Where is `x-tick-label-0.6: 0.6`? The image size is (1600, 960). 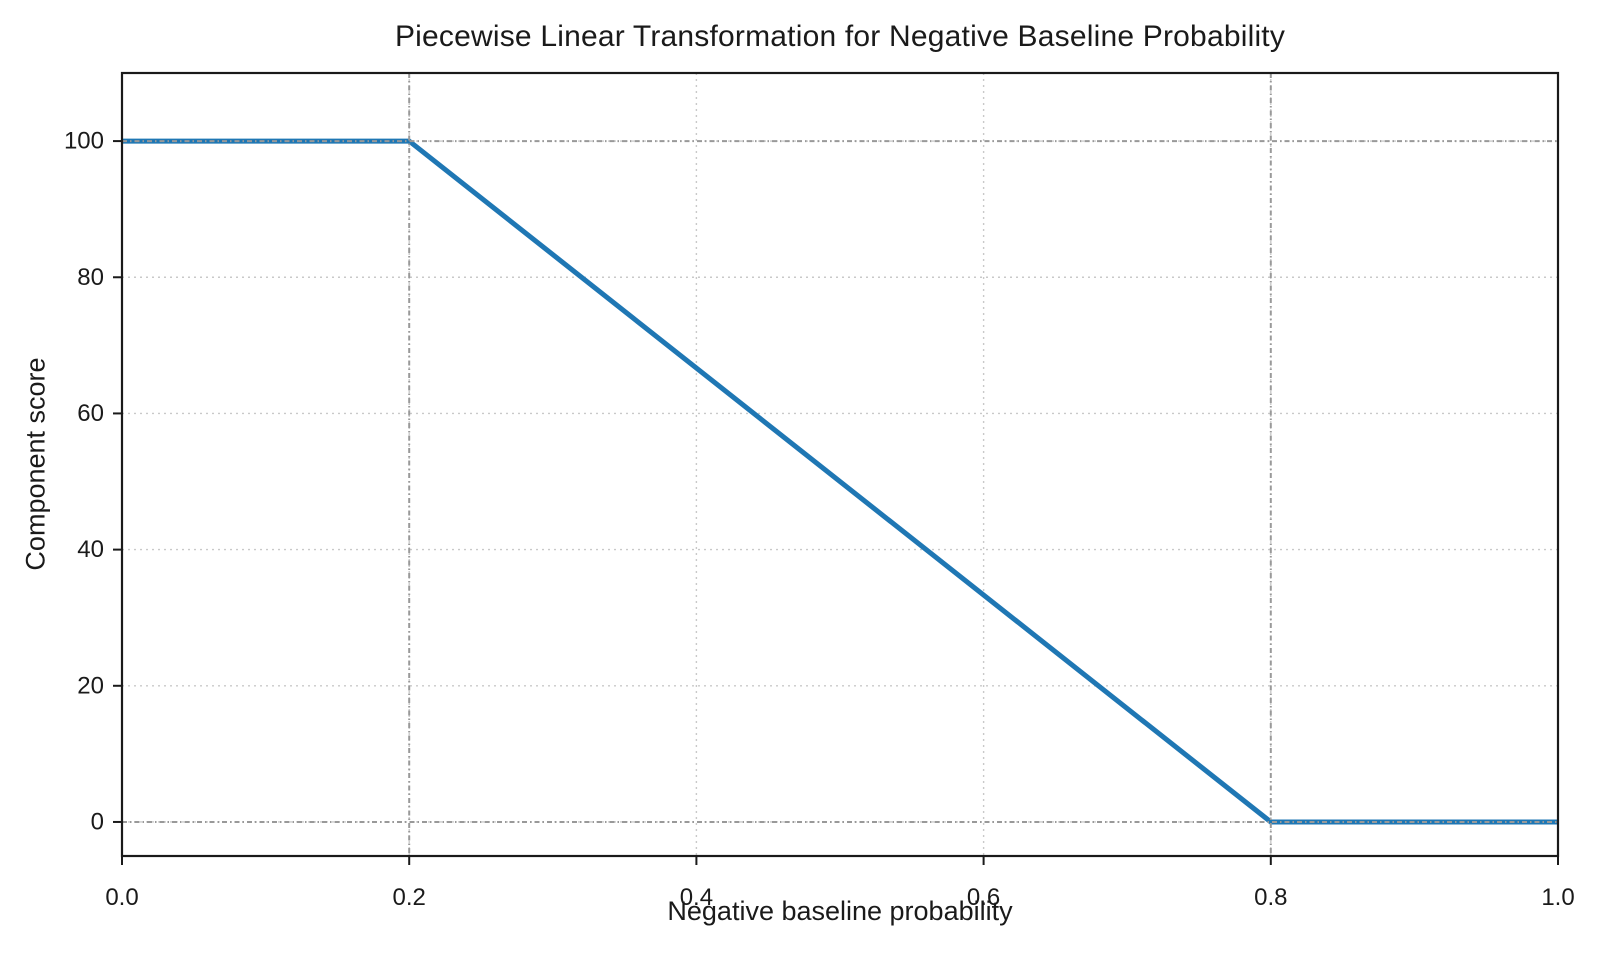
x-tick-label-0.6: 0.6 is located at coordinates (983, 897).